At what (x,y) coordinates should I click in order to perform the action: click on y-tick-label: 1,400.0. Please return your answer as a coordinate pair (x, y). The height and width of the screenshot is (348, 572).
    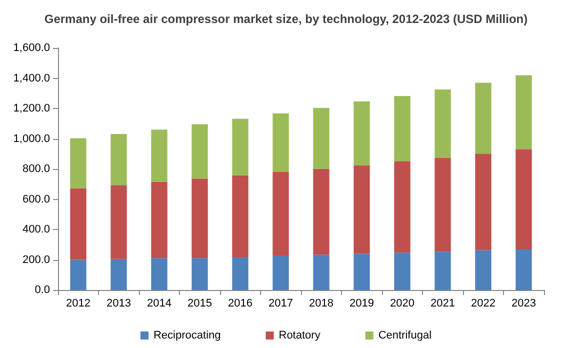
    Looking at the image, I should click on (31, 78).